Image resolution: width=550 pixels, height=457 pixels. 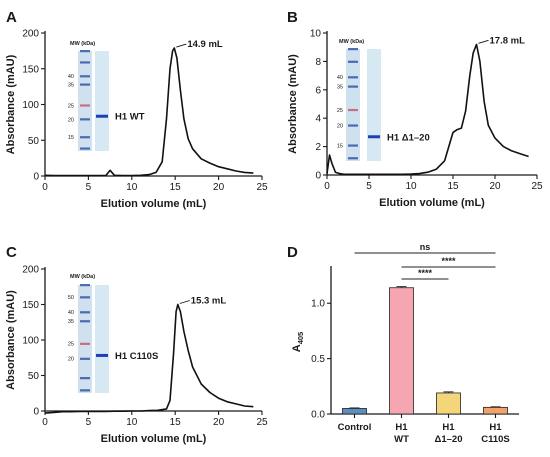 What do you see at coordinates (298, 342) in the screenshot?
I see `y-axis-title: A405` at bounding box center [298, 342].